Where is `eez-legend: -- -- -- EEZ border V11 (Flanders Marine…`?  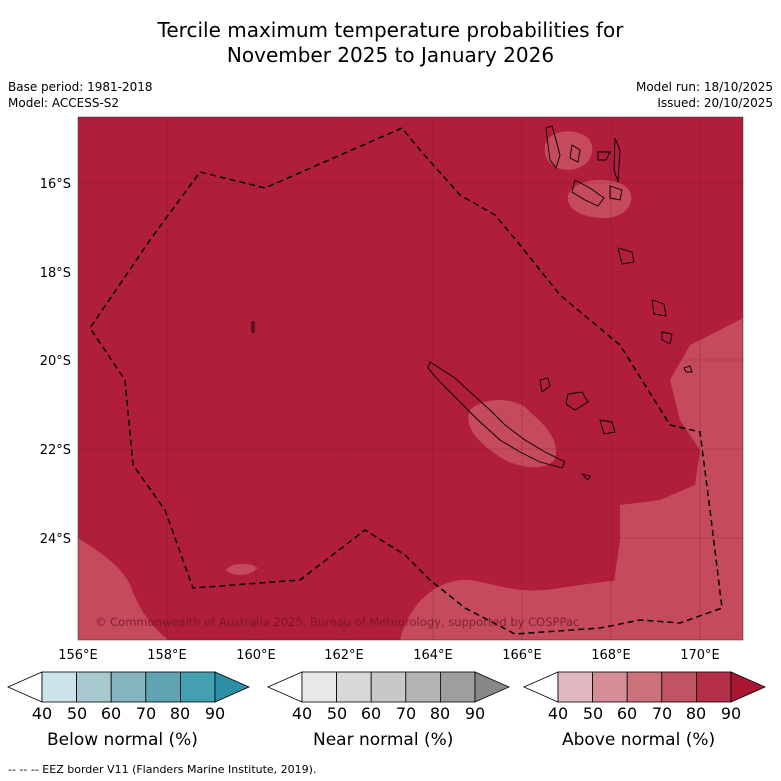
eez-legend: -- -- -- EEZ border V11 (Flanders Marine… is located at coordinates (162, 769).